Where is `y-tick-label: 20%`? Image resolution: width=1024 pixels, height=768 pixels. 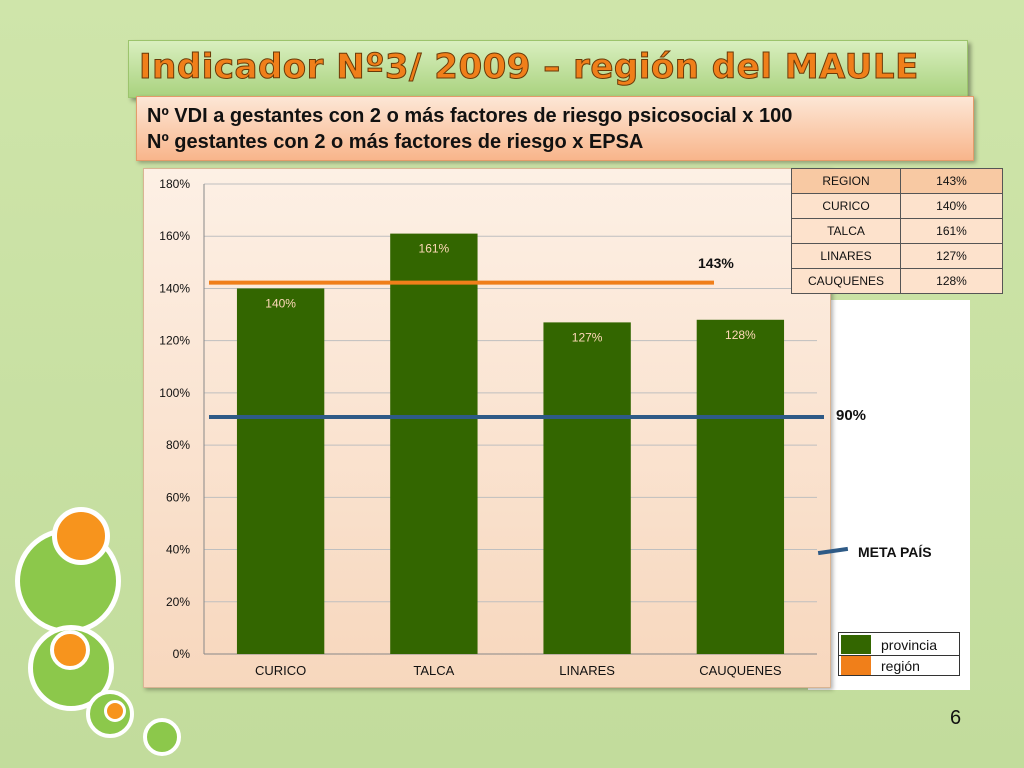 y-tick-label: 20% is located at coordinates (178, 602).